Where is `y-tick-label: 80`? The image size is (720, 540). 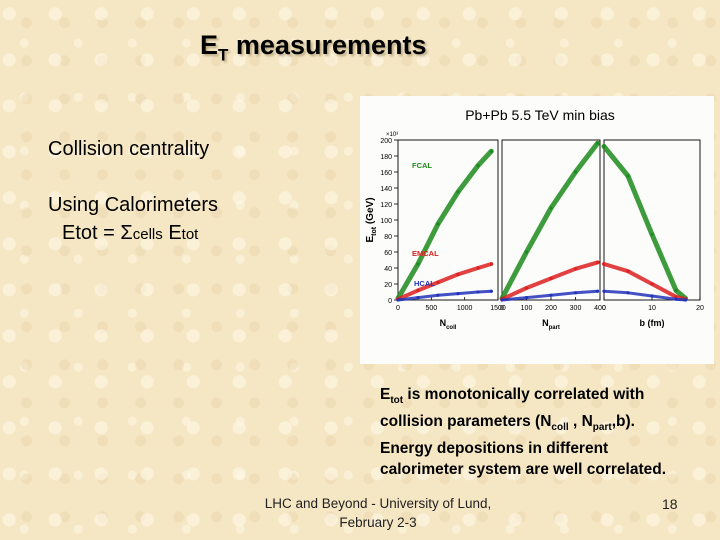
y-tick-label: 80 is located at coordinates (388, 237).